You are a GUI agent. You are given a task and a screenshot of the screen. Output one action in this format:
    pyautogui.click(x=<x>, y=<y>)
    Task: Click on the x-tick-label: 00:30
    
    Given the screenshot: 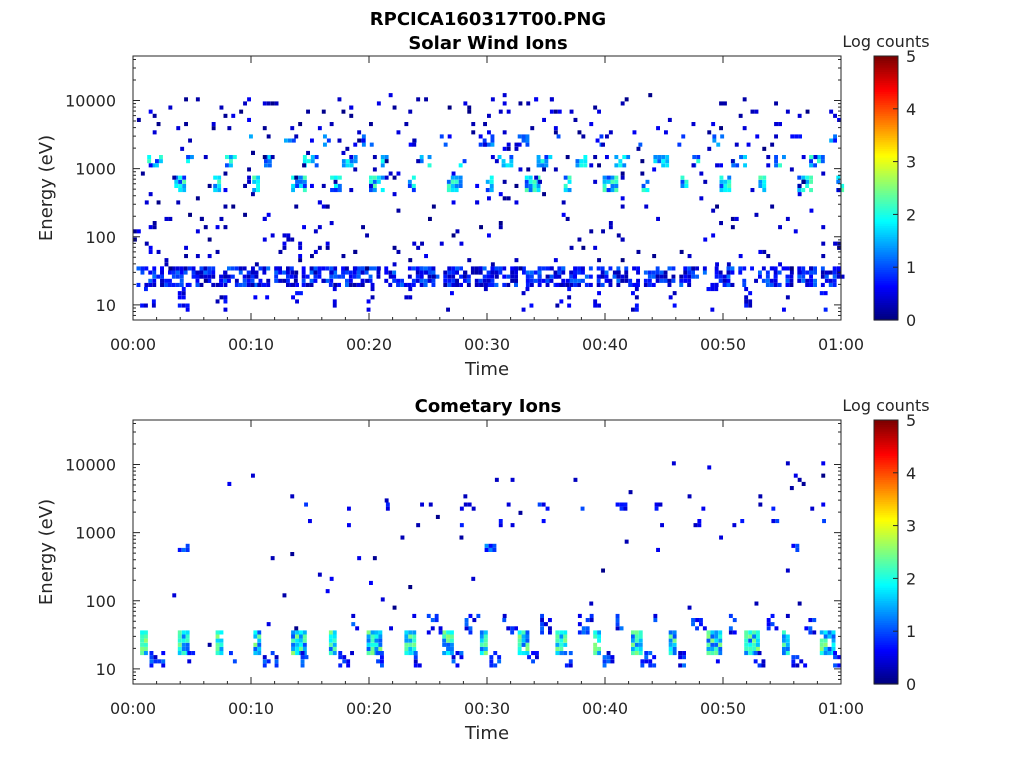 What is the action you would take?
    pyautogui.click(x=487, y=344)
    